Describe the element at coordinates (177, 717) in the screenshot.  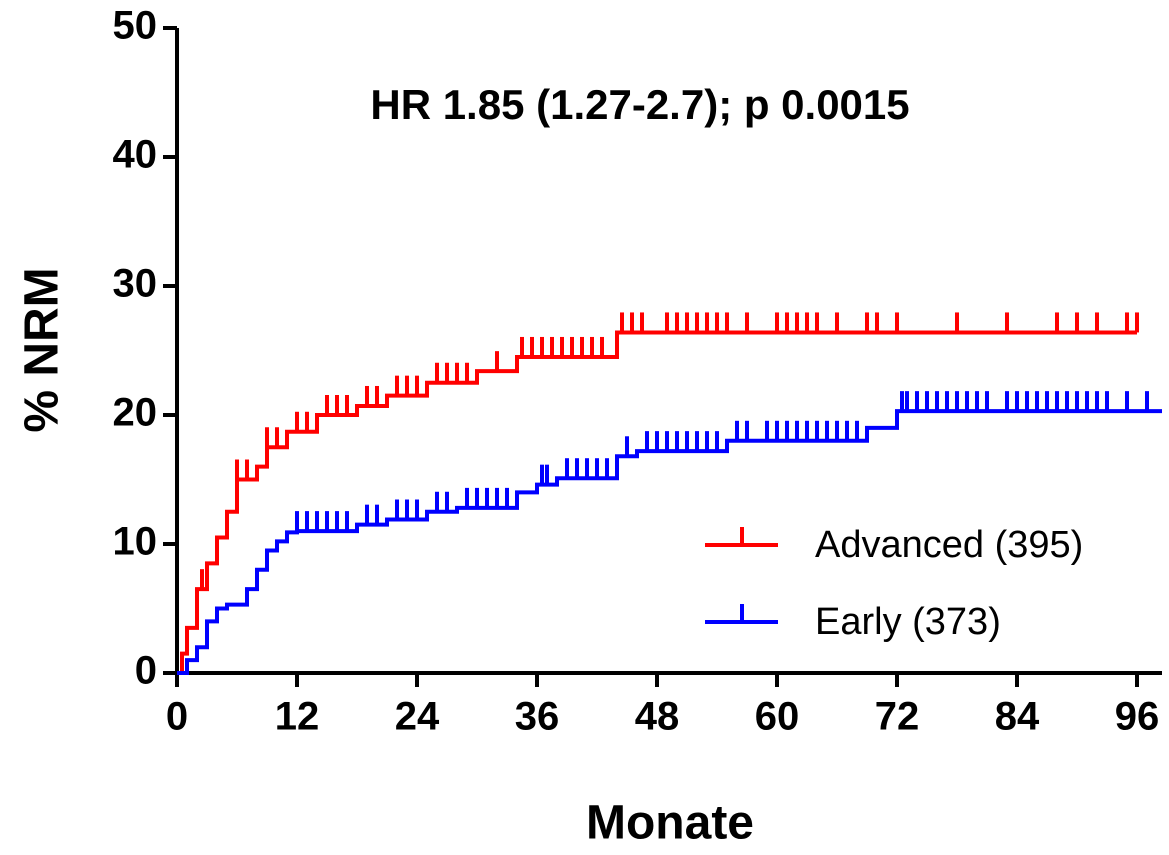
I see `x-tick-label: 0` at that location.